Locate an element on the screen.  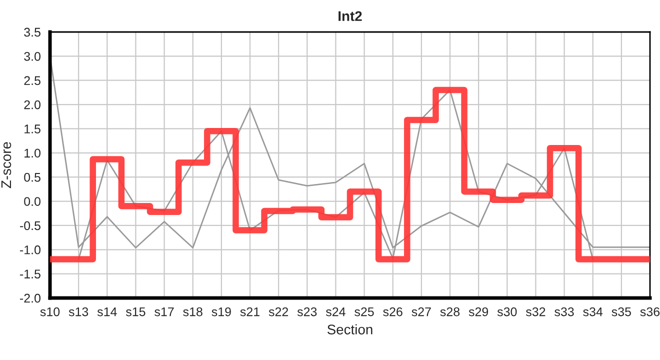
x-tick-label: s34 is located at coordinates (593, 311).